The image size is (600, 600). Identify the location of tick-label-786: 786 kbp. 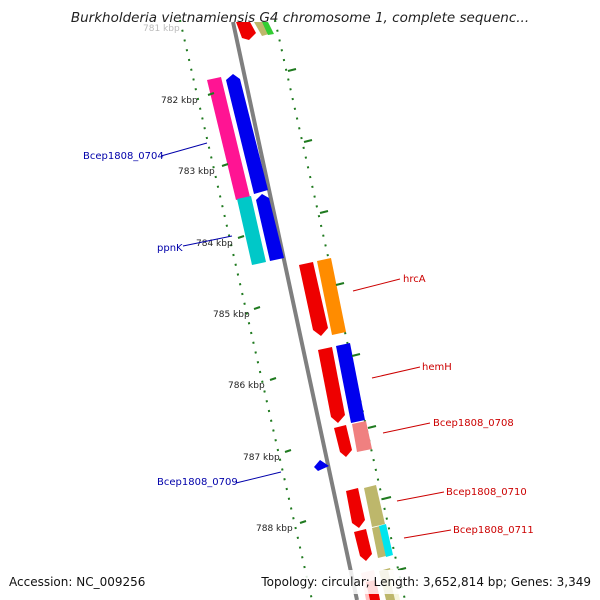
(246, 386).